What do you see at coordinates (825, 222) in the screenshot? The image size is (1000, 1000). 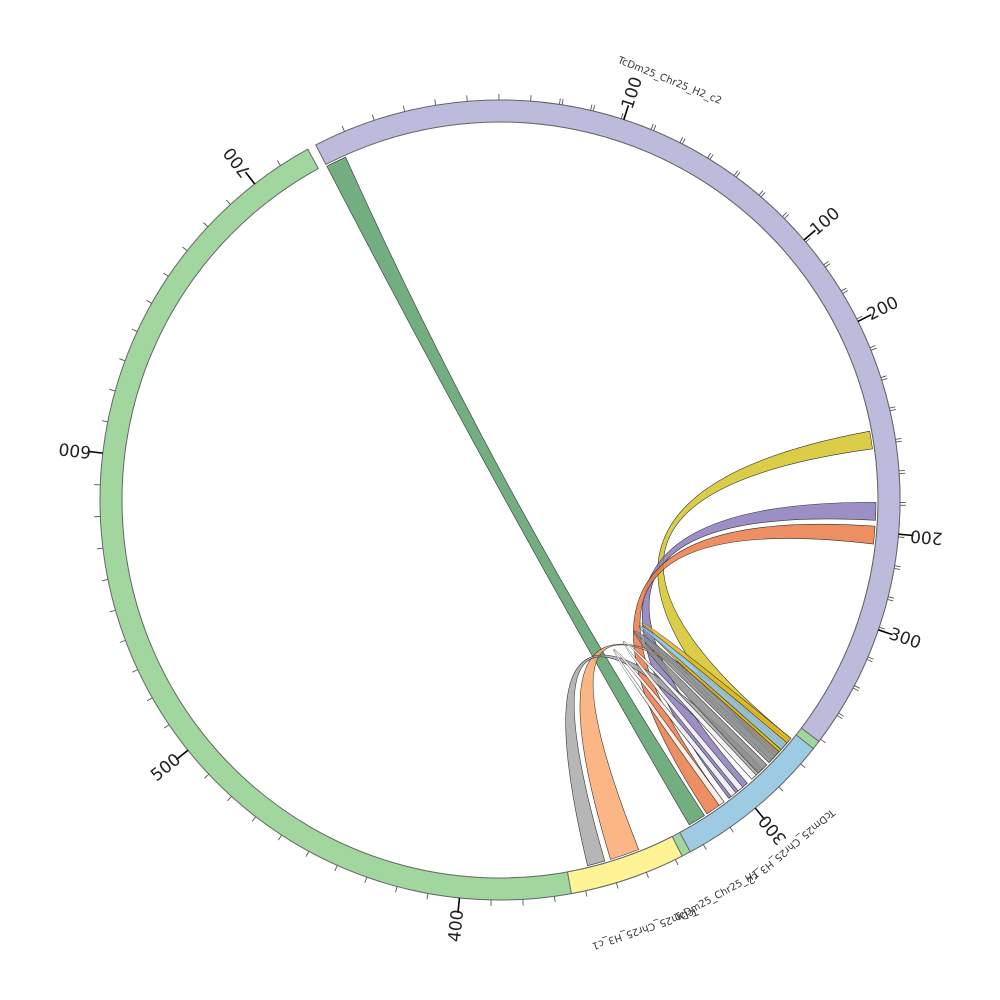 I see `tick-label-h1-100: 100` at bounding box center [825, 222].